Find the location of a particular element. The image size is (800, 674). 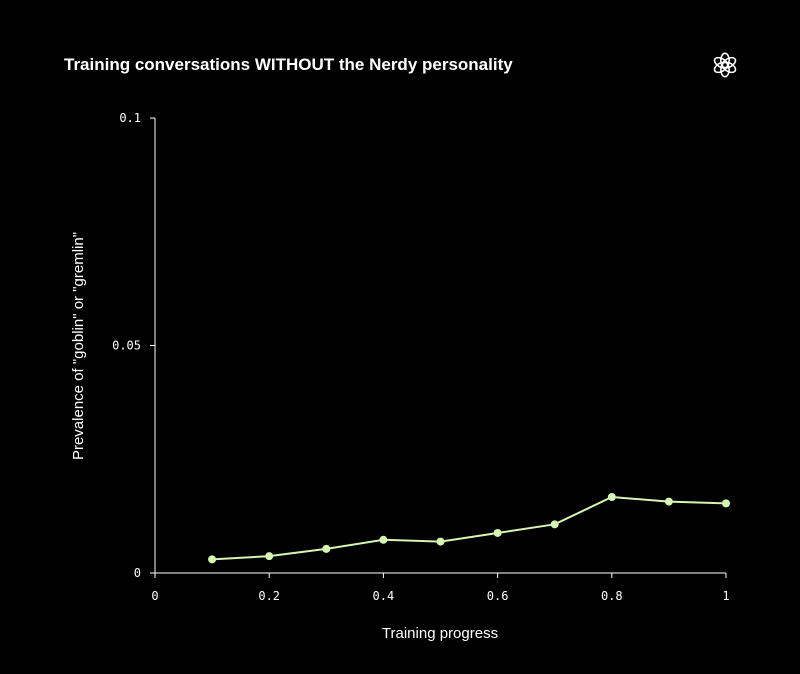

series-layer is located at coordinates (469, 528).